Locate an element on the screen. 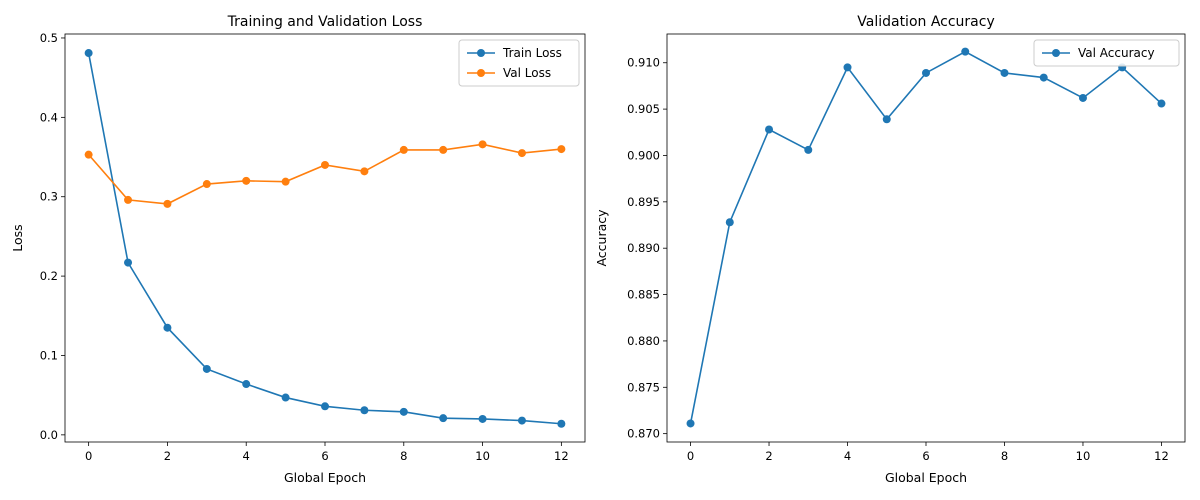 The height and width of the screenshot is (500, 1200). y-tick-label-1-6: 0.900 is located at coordinates (643, 155).